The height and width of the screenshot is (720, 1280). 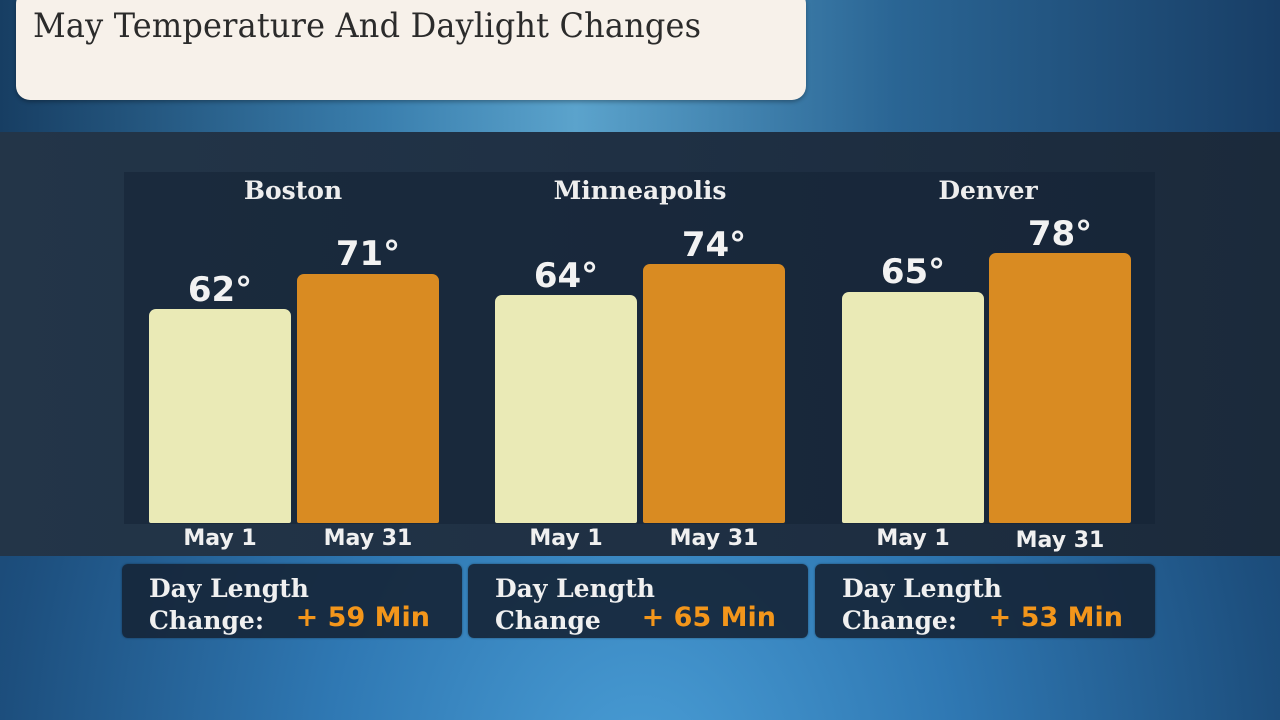 I want to click on day-length-change: + 65 Min, so click(x=708, y=617).